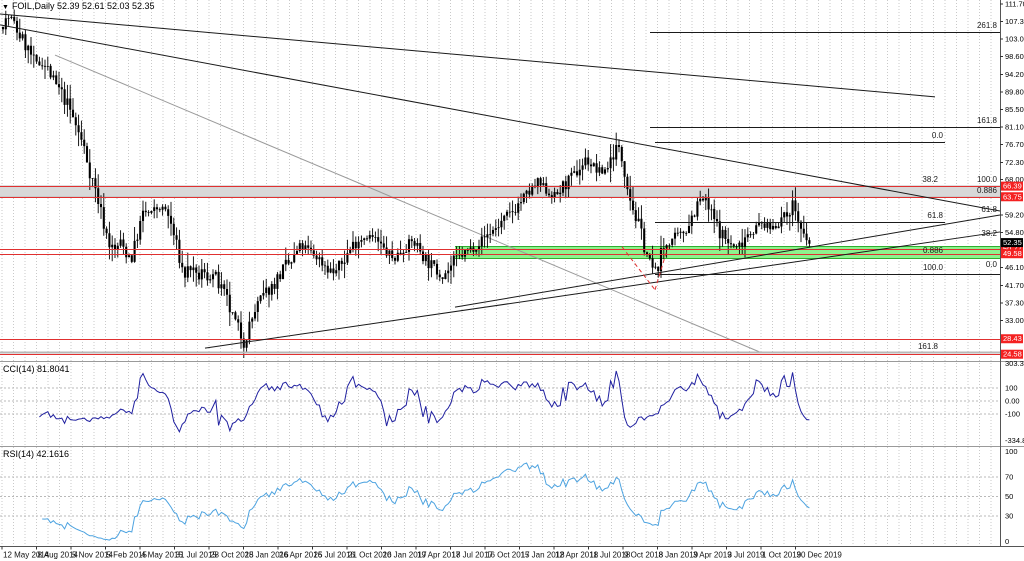  What do you see at coordinates (820, 555) in the screenshot?
I see `time-axis-label: 30 Dec 2019` at bounding box center [820, 555].